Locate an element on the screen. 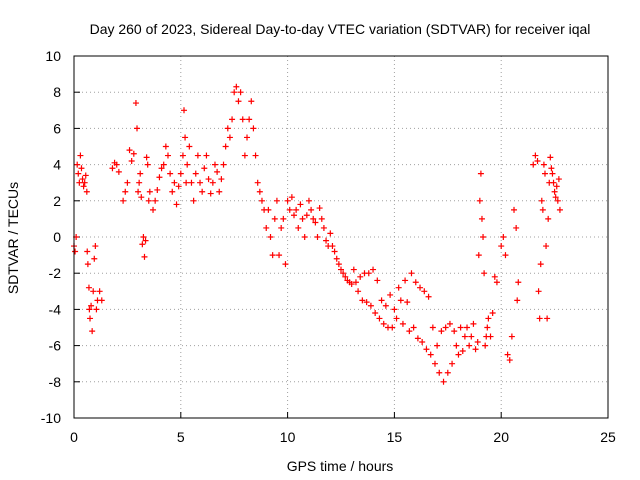 The height and width of the screenshot is (480, 640). y-tick-label: -8 is located at coordinates (55, 382).